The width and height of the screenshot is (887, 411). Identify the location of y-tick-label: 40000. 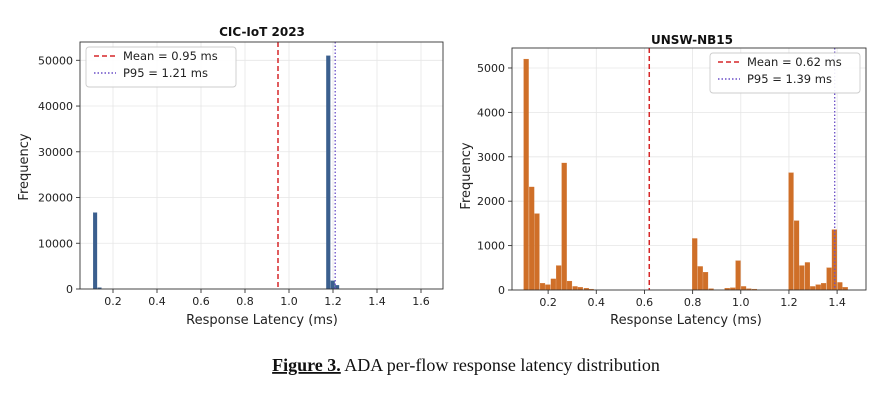
(55, 106).